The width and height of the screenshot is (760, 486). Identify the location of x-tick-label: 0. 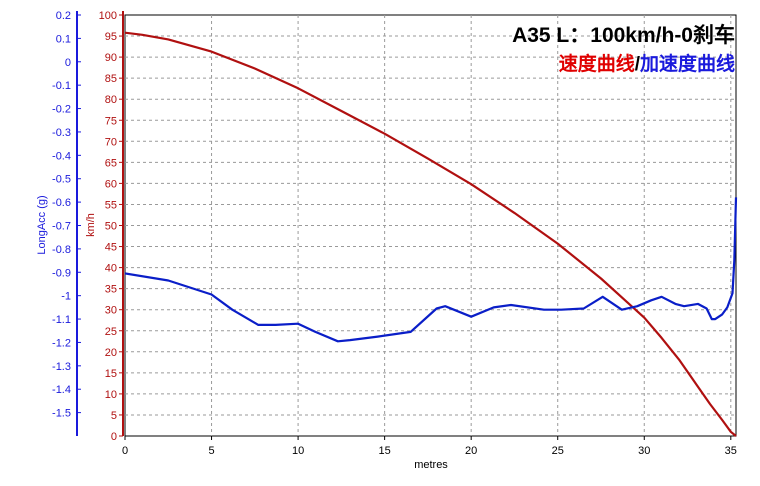
(125, 451).